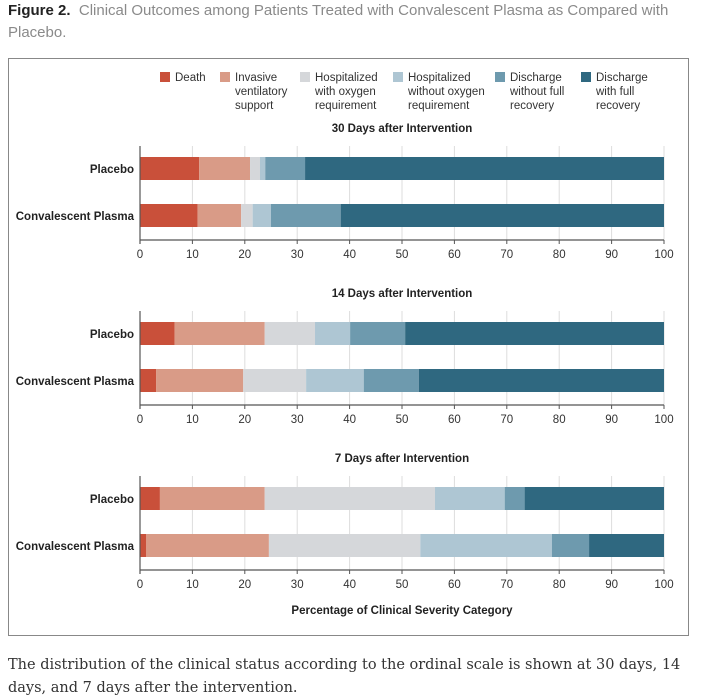  I want to click on x-tick-label: 60, so click(454, 420).